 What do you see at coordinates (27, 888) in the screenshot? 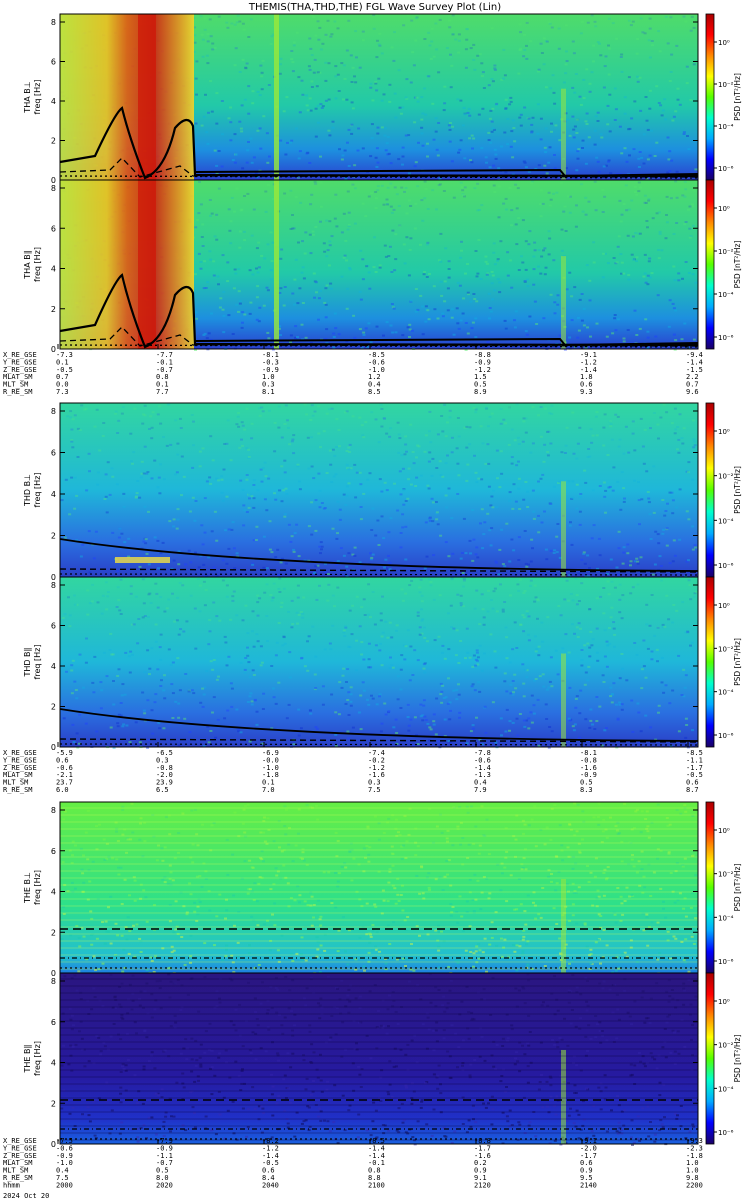
I see `y-axis-label: THE B⊥` at bounding box center [27, 888].